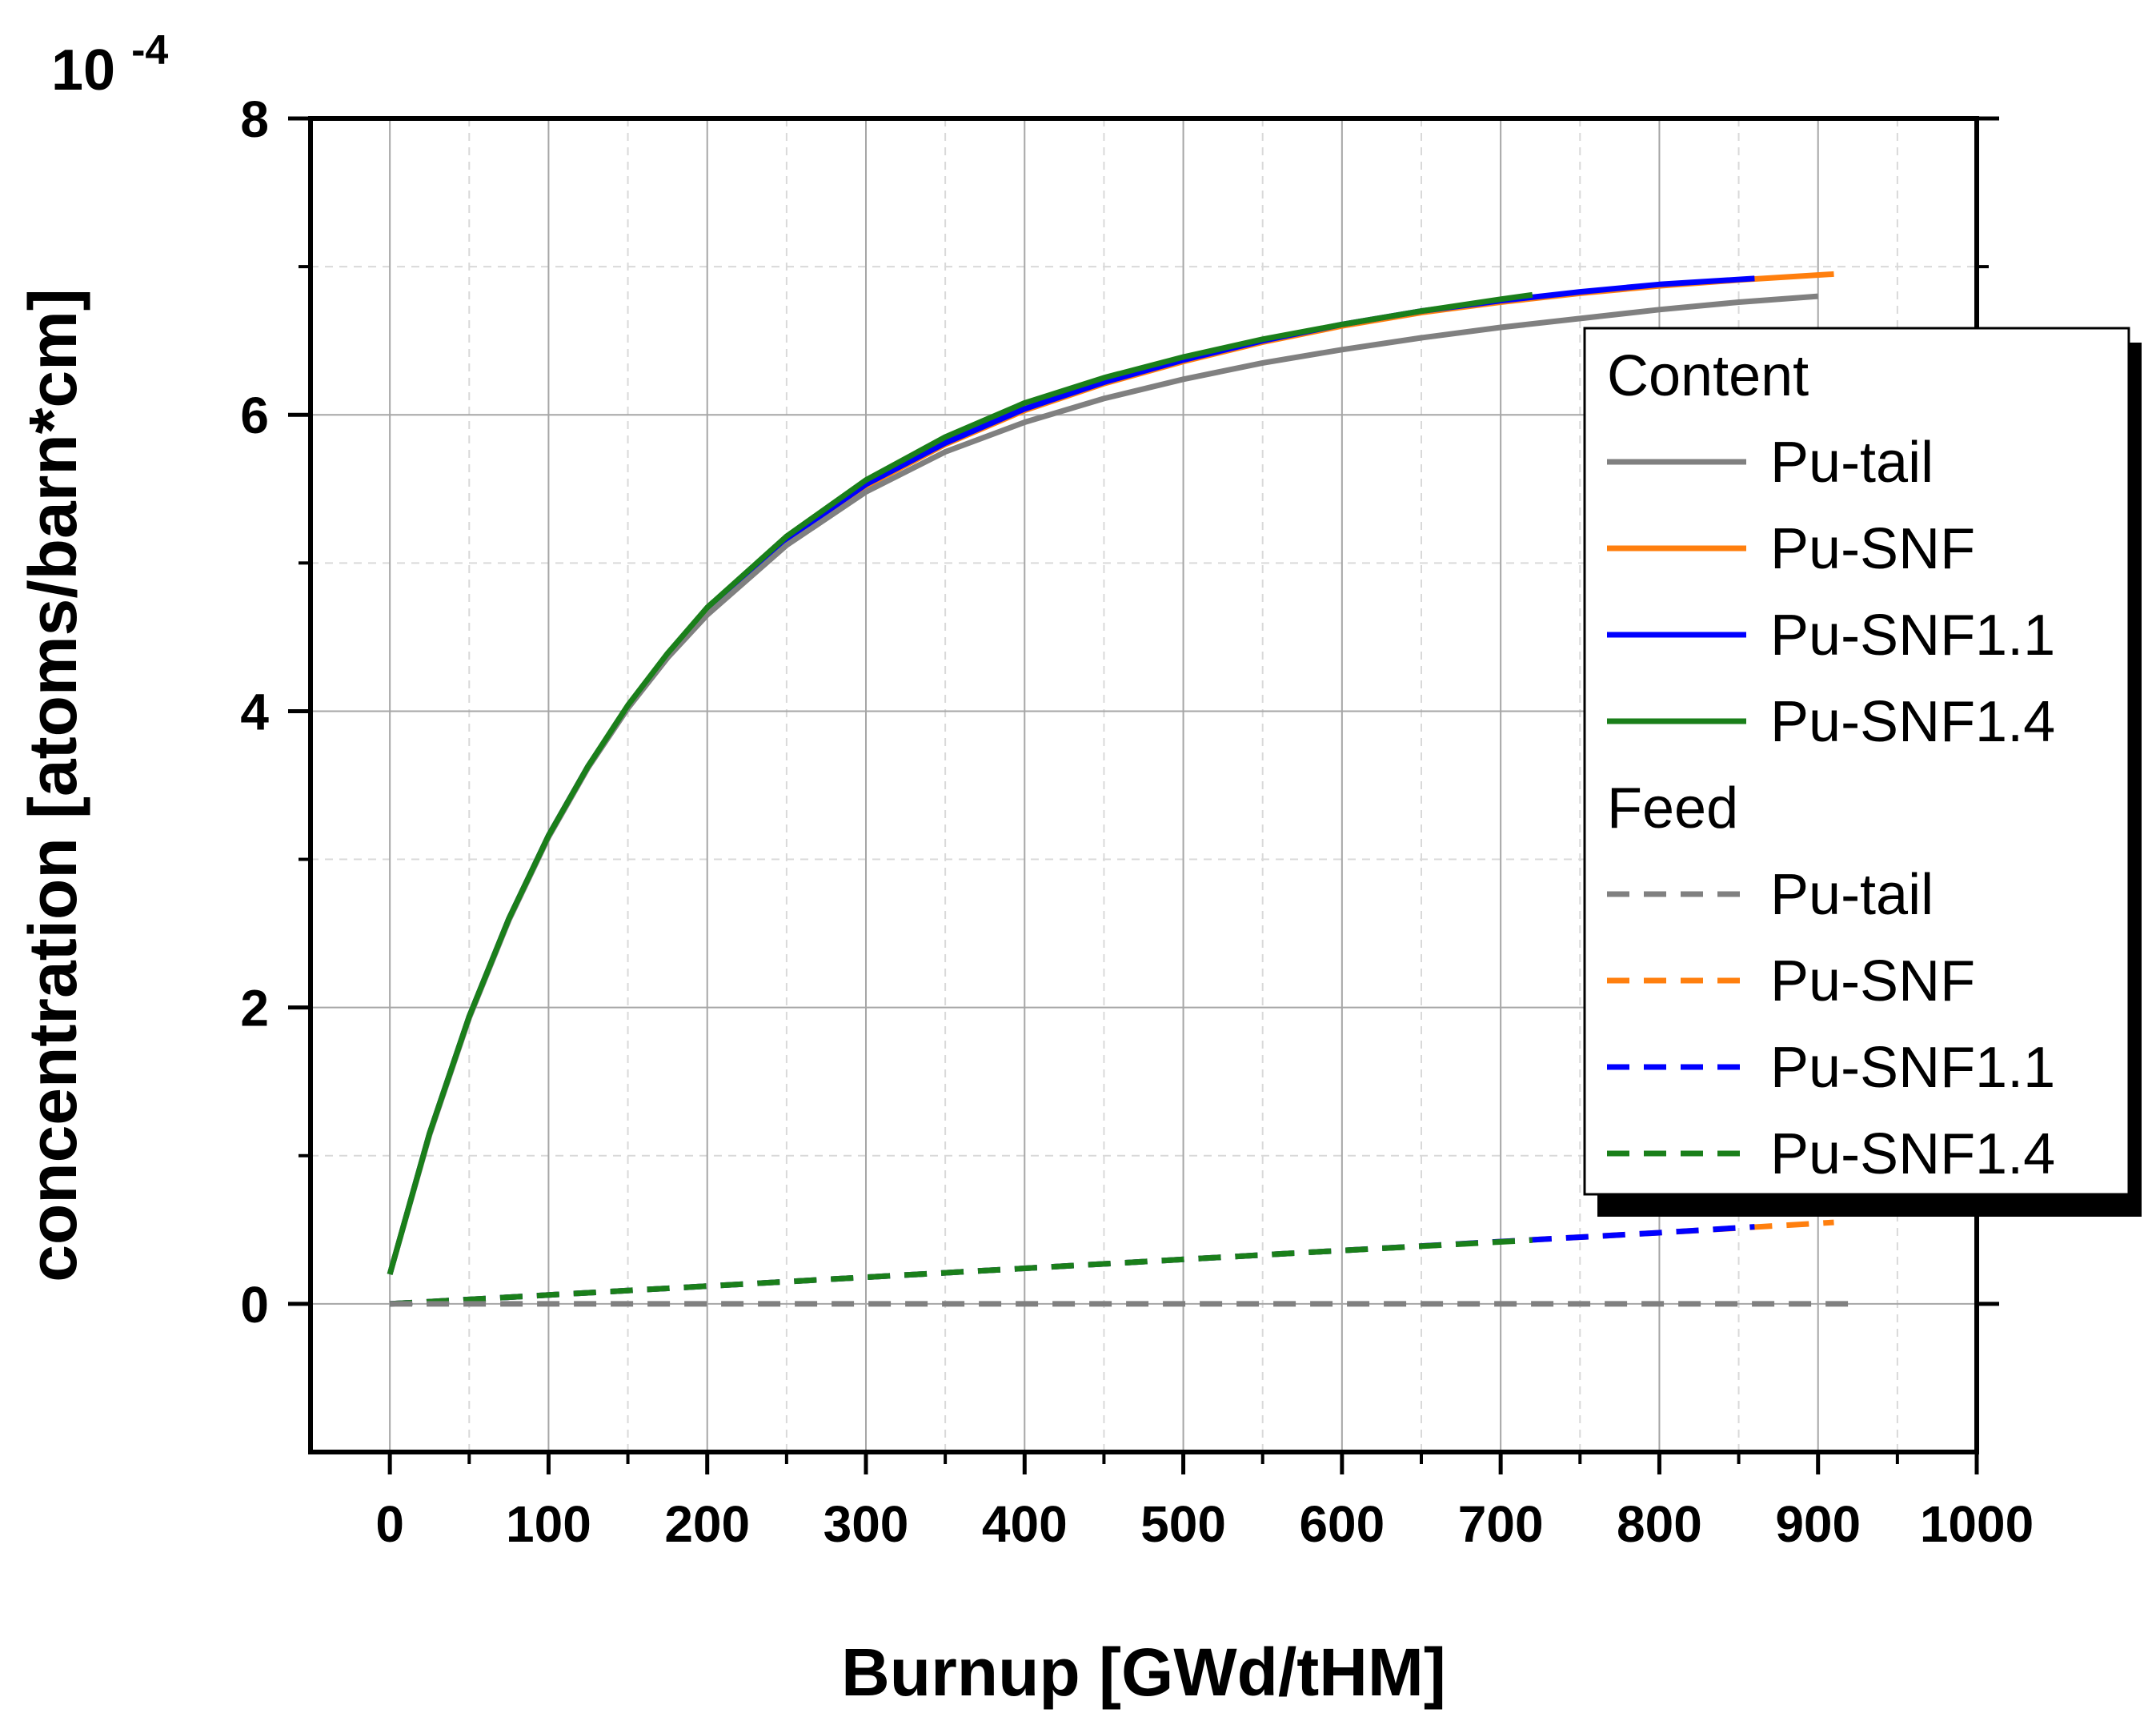  I want to click on y-multiplier-exponent: -4, so click(149, 51).